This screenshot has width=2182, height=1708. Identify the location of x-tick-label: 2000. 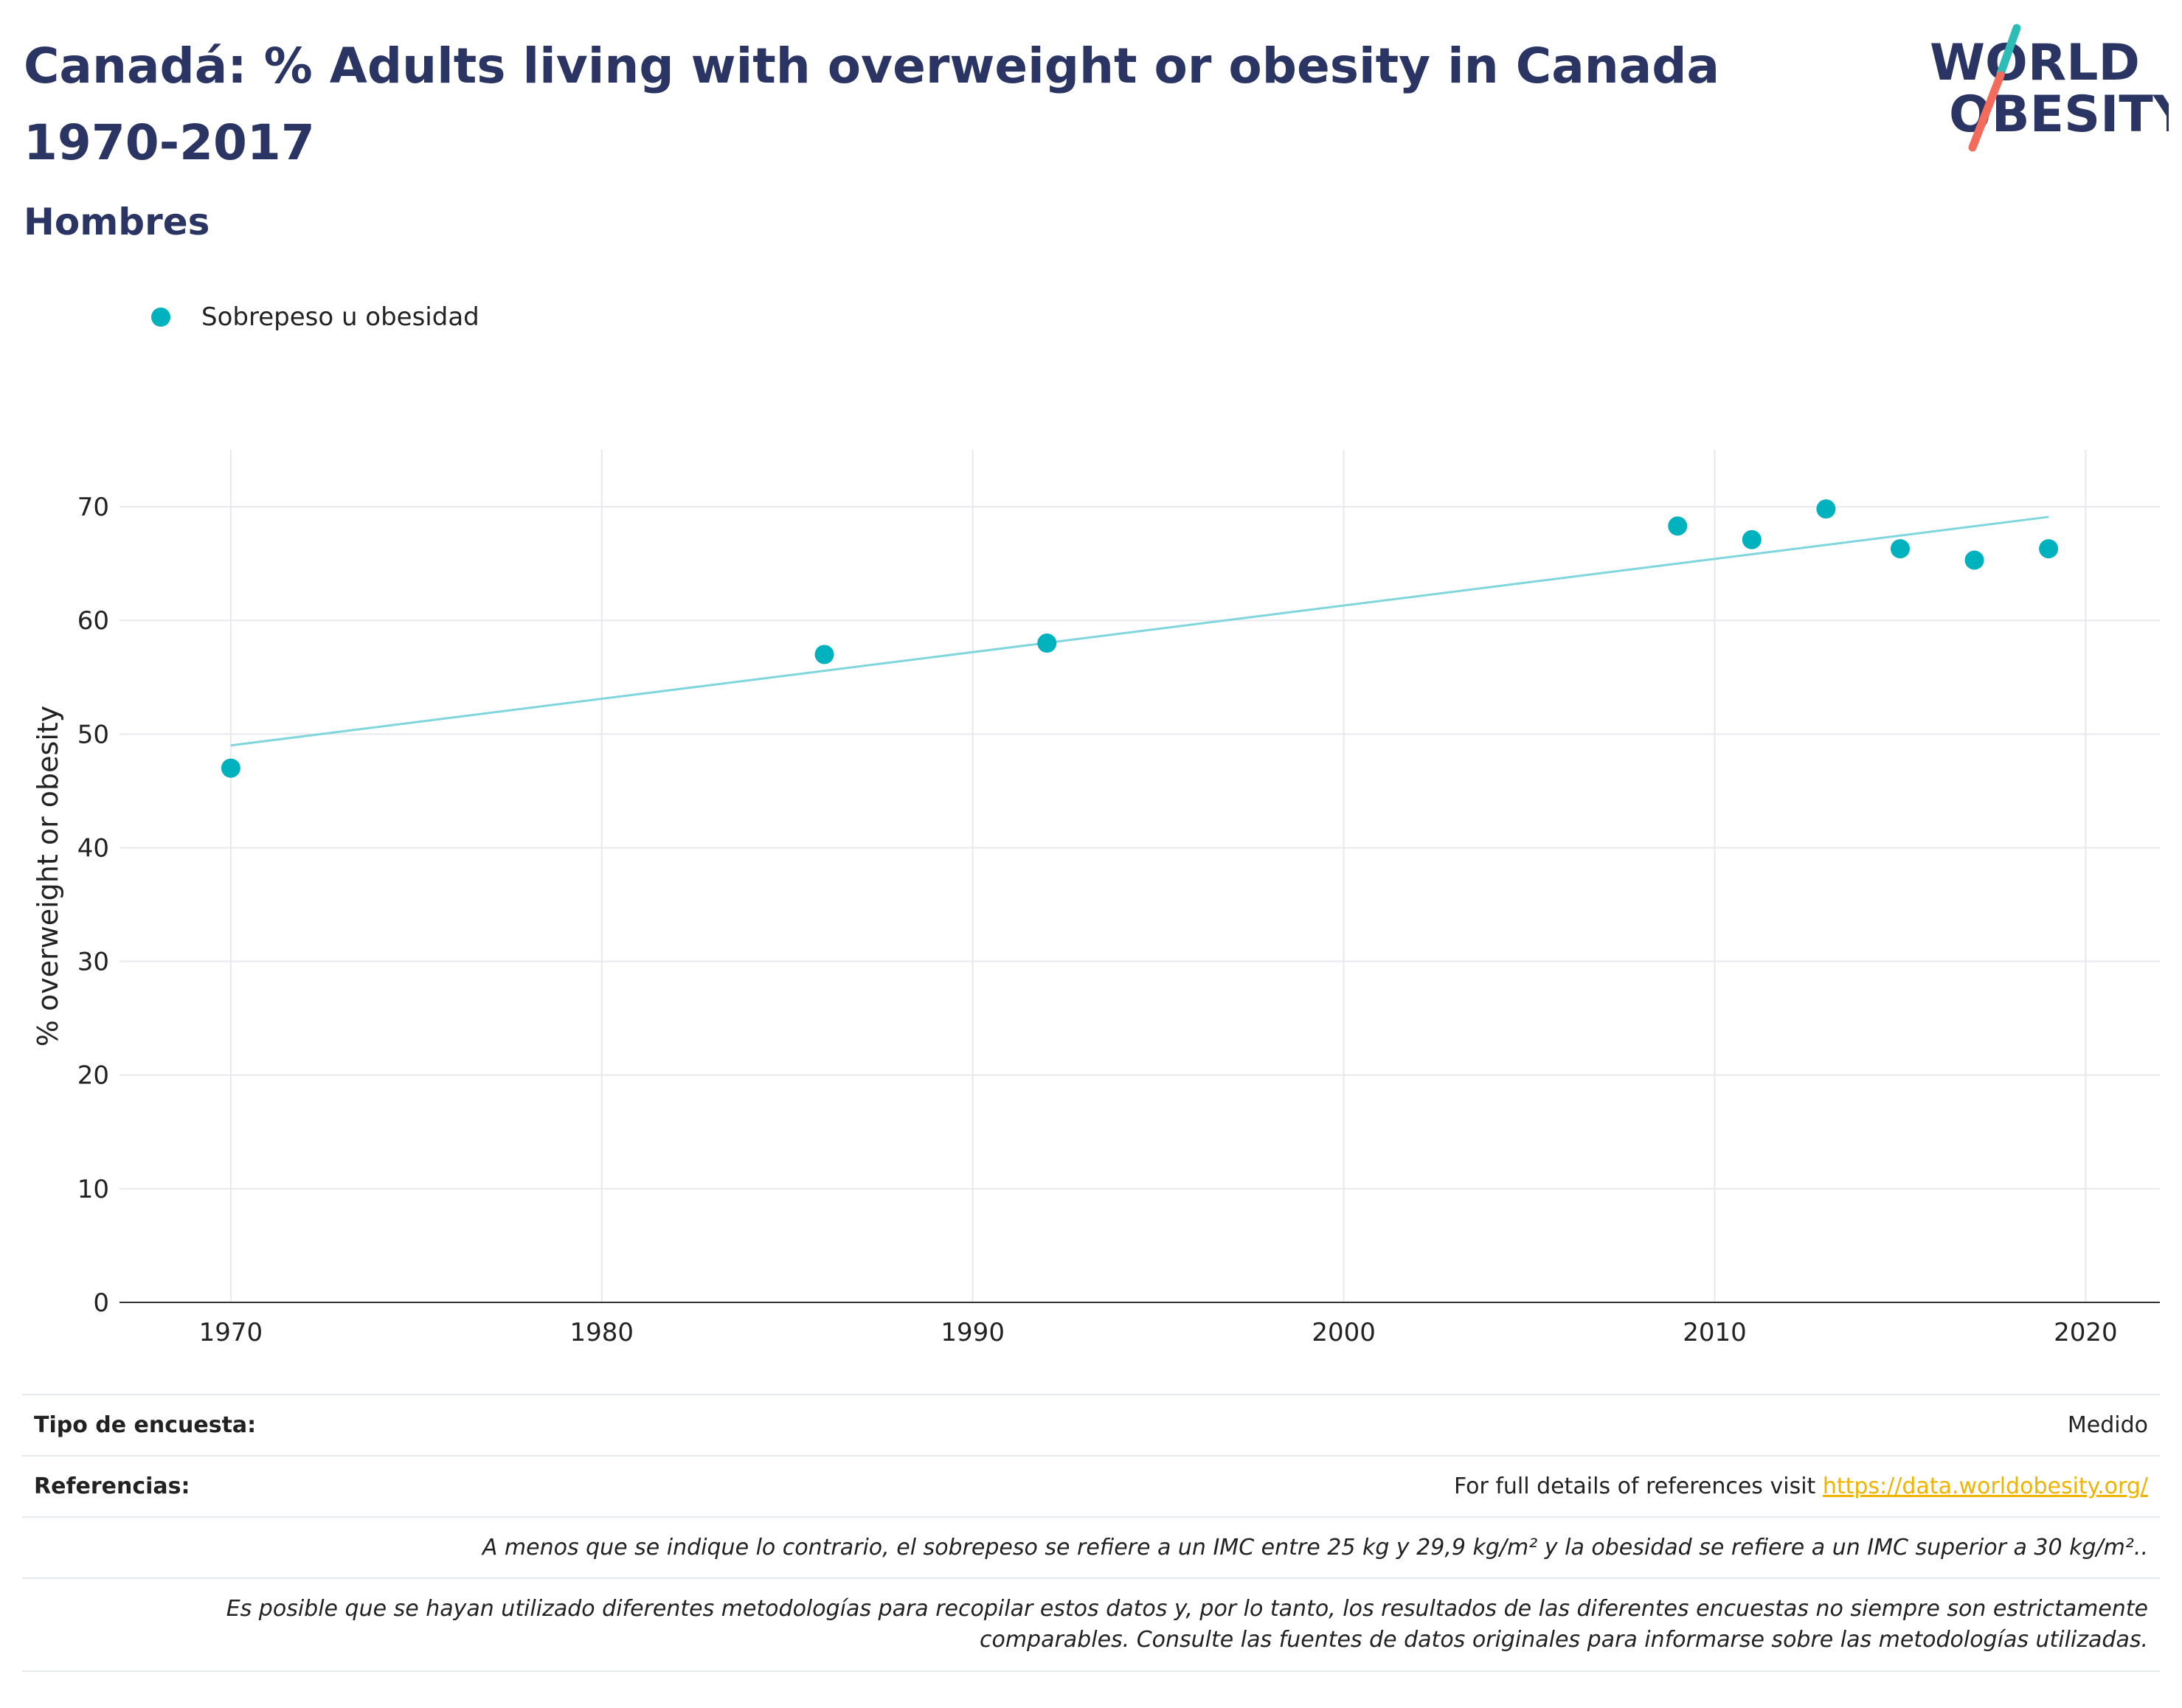
(1344, 1332).